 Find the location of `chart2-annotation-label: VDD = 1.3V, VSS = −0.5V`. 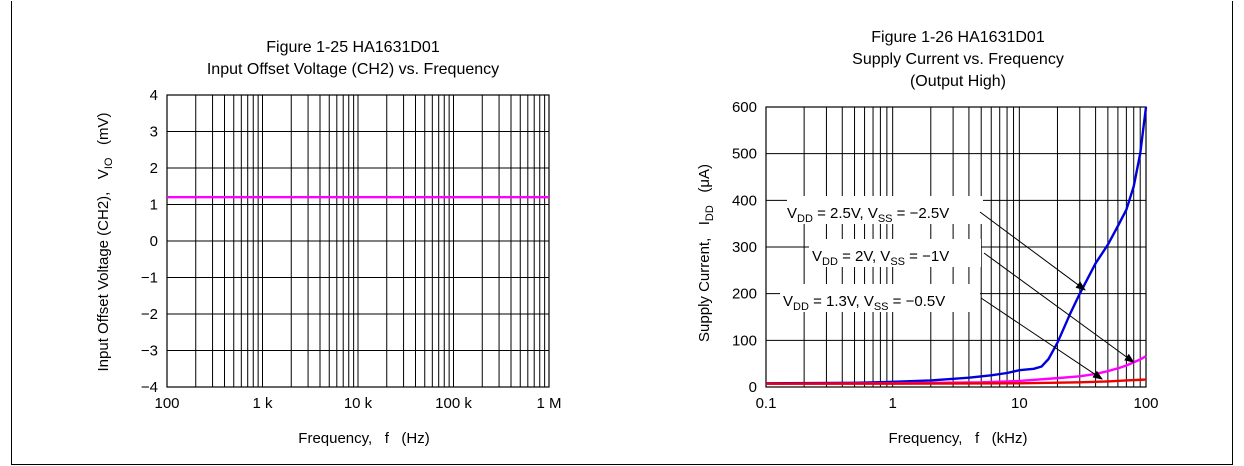

chart2-annotation-label: VDD = 1.3V, VSS = −0.5V is located at coordinates (864, 303).